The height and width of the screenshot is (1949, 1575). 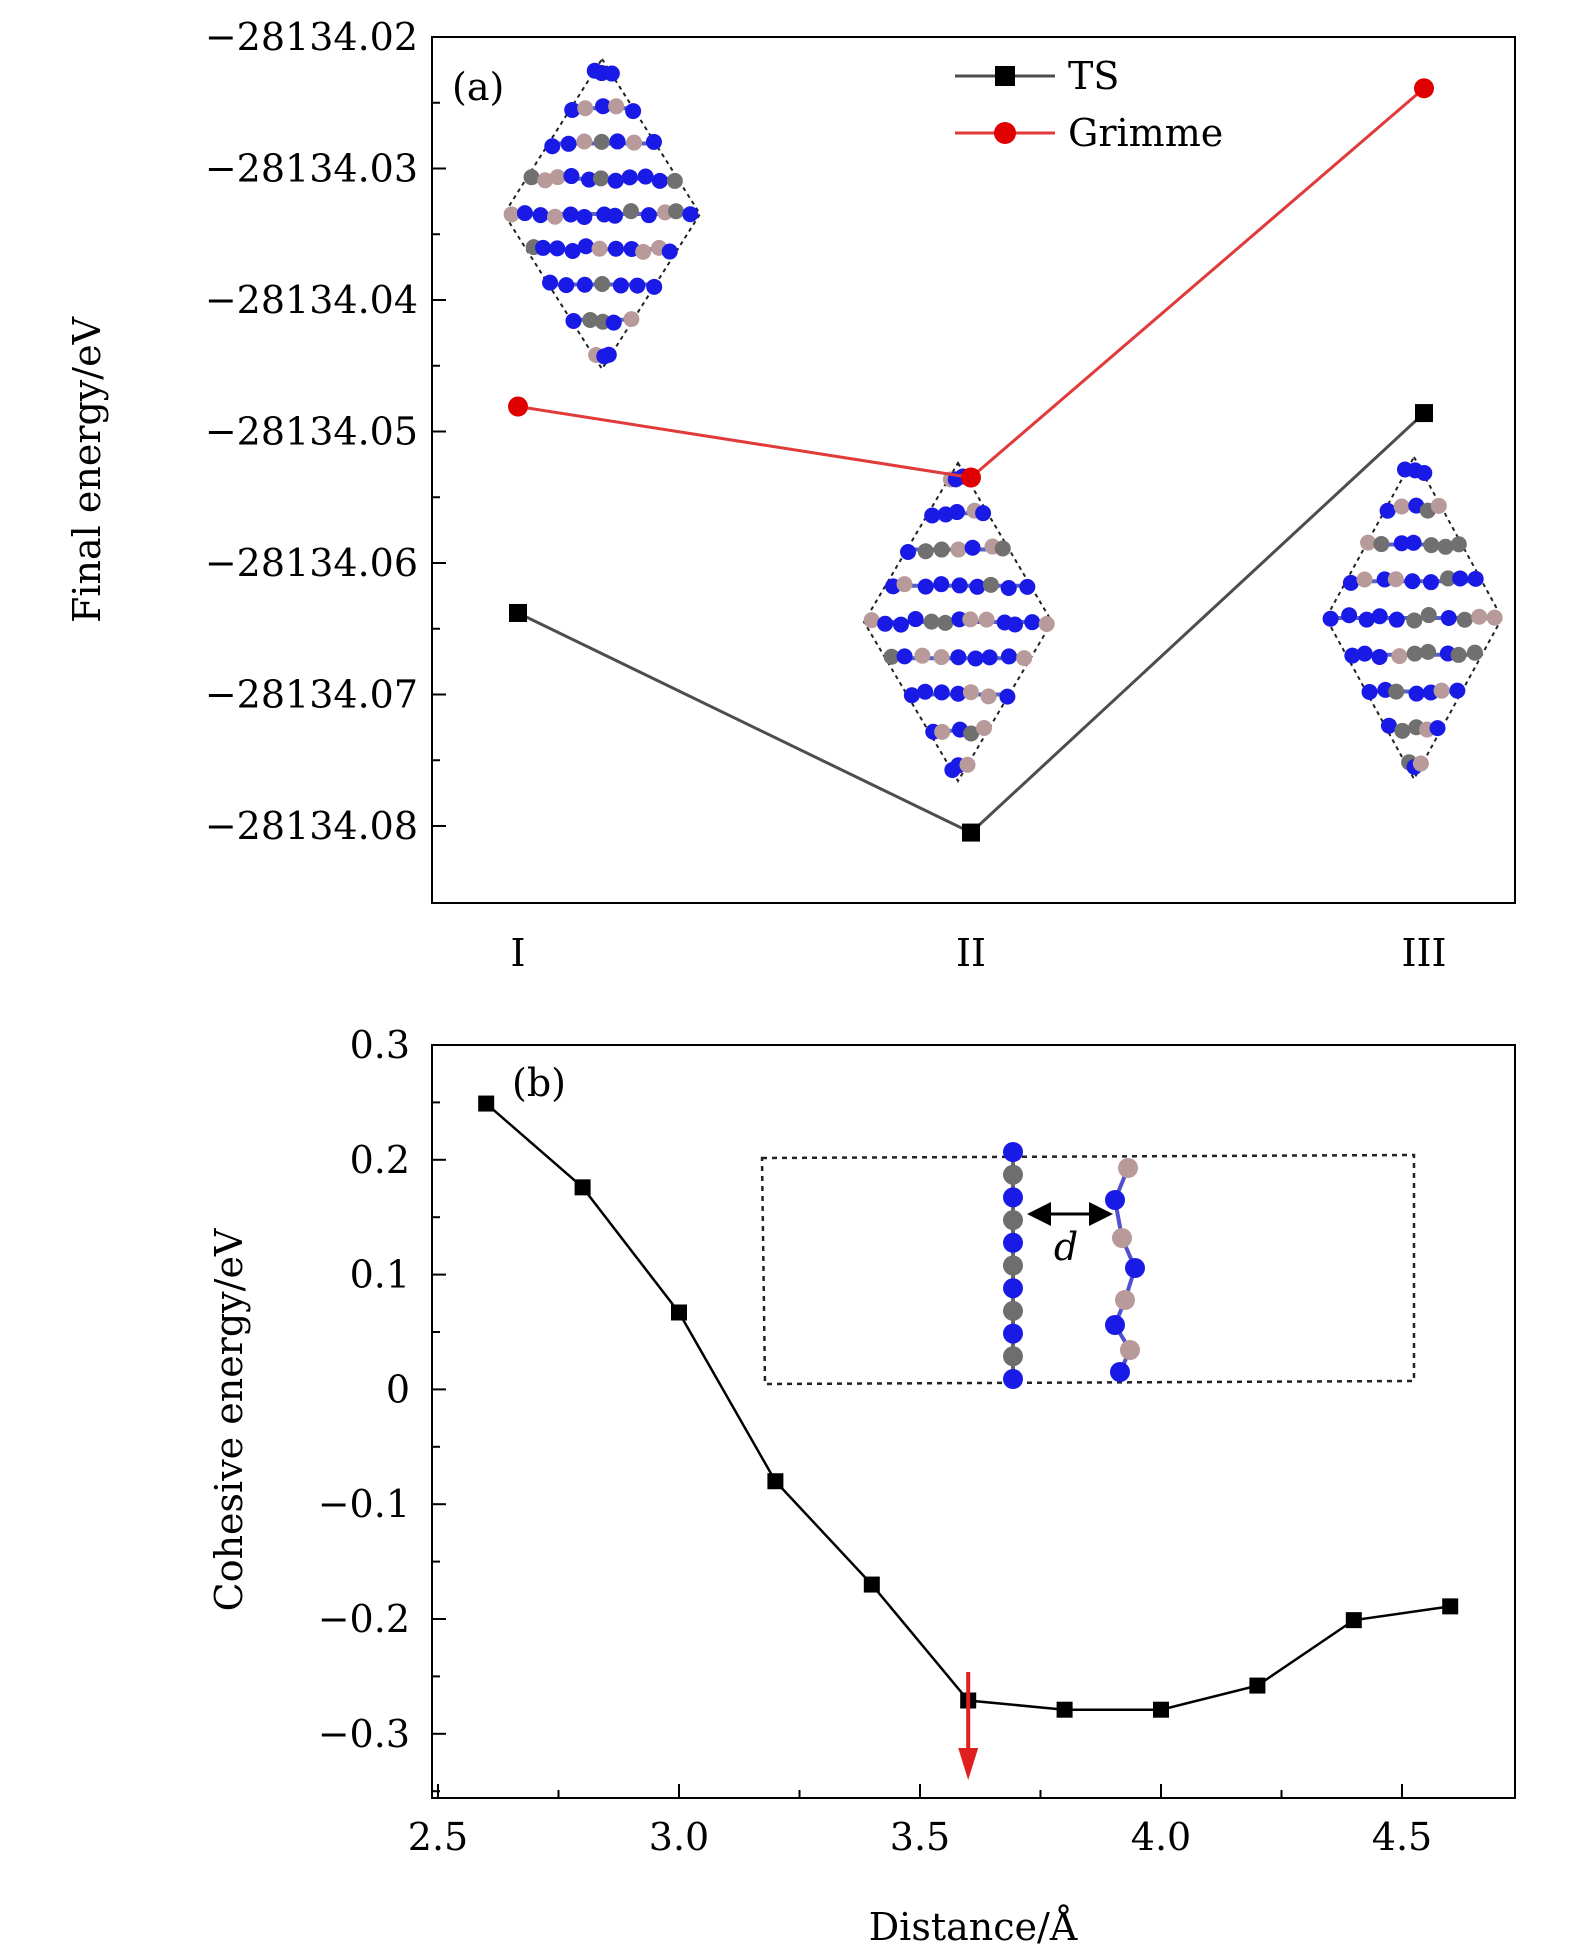 What do you see at coordinates (1089, 104) in the screenshot?
I see `legend-a: TS Grimme` at bounding box center [1089, 104].